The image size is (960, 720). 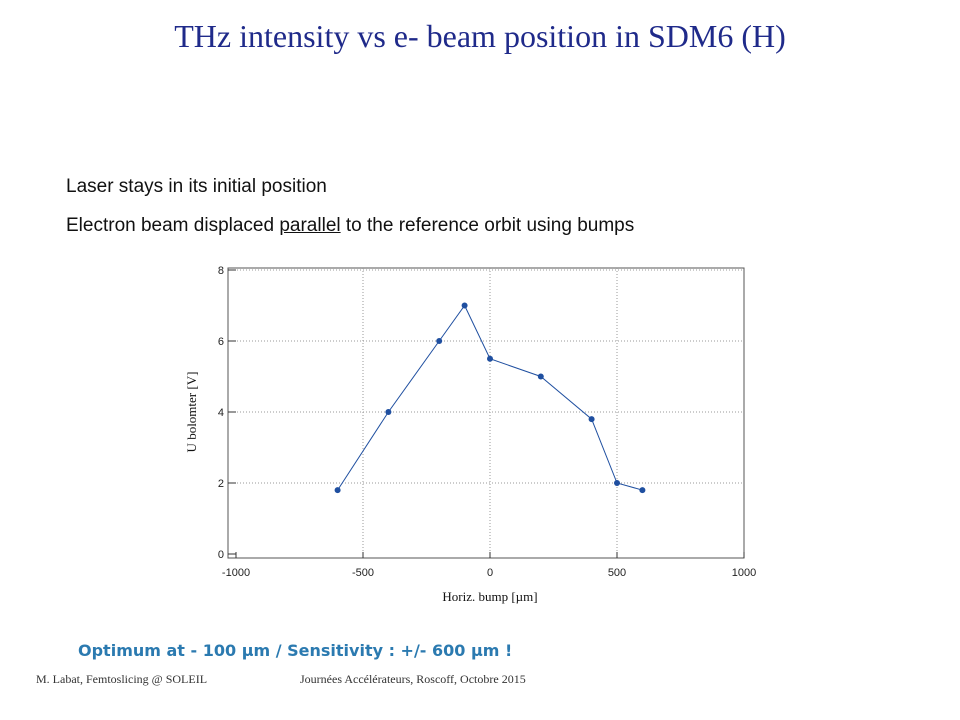 I want to click on y-tick-label: 4, so click(x=221, y=413).